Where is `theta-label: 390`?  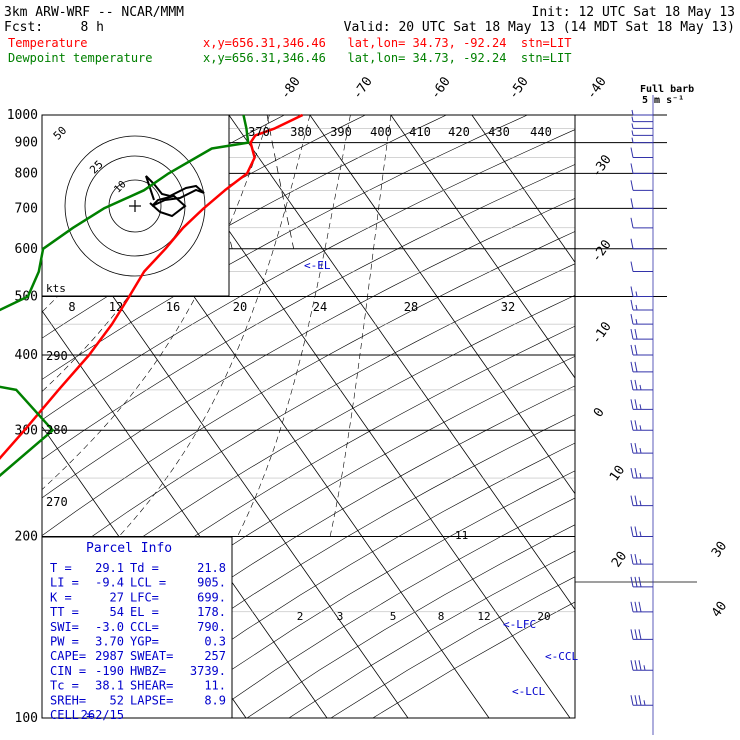
theta-label: 390 is located at coordinates (341, 132).